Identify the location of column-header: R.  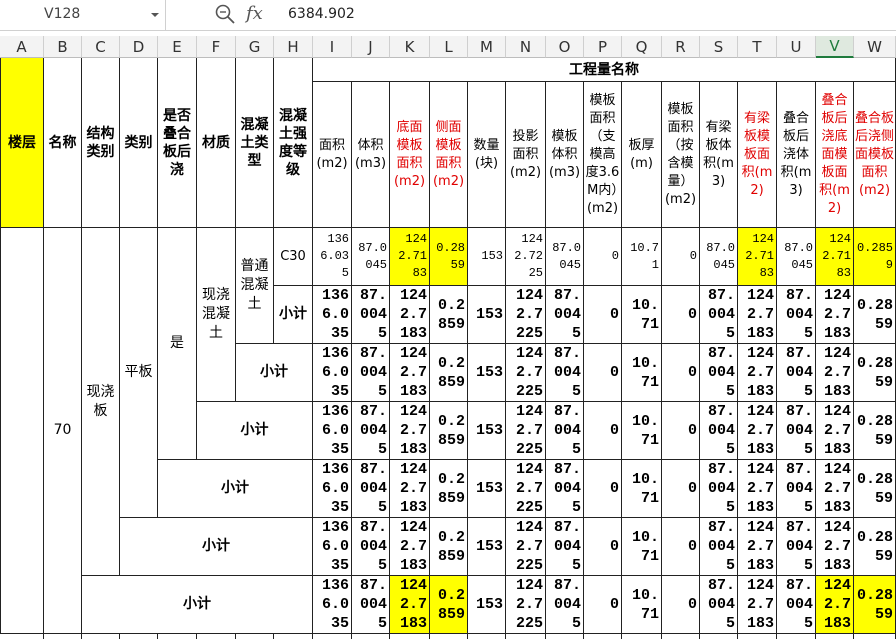
(681, 47).